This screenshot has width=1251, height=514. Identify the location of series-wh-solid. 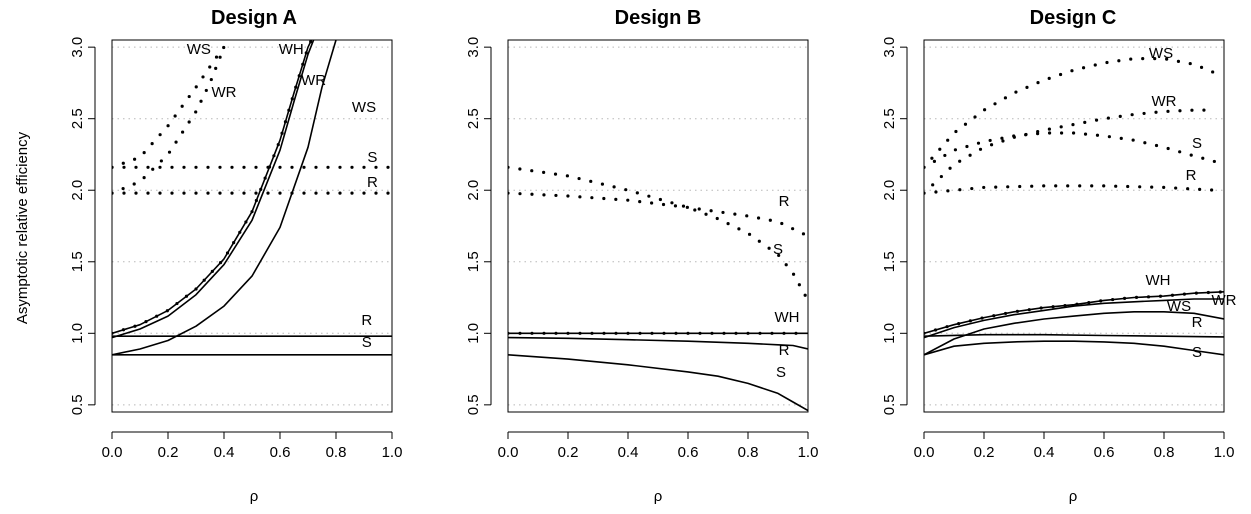
(212, 187).